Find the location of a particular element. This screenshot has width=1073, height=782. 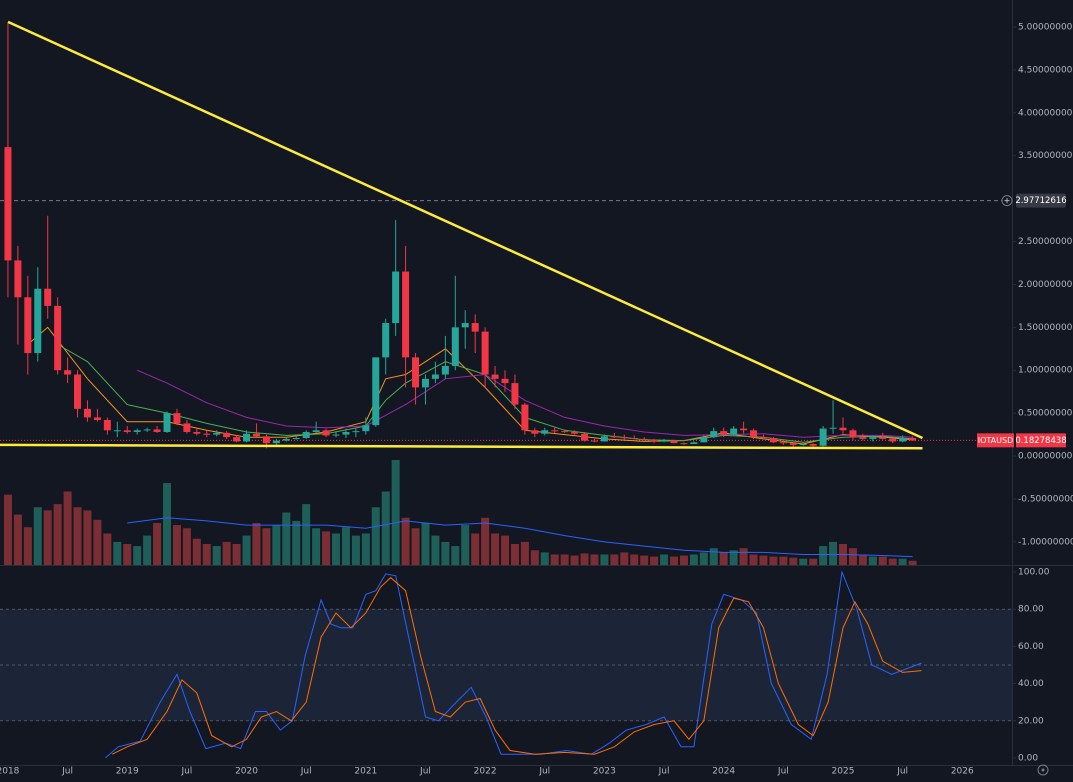

x-tick-label: 2024 is located at coordinates (723, 772).